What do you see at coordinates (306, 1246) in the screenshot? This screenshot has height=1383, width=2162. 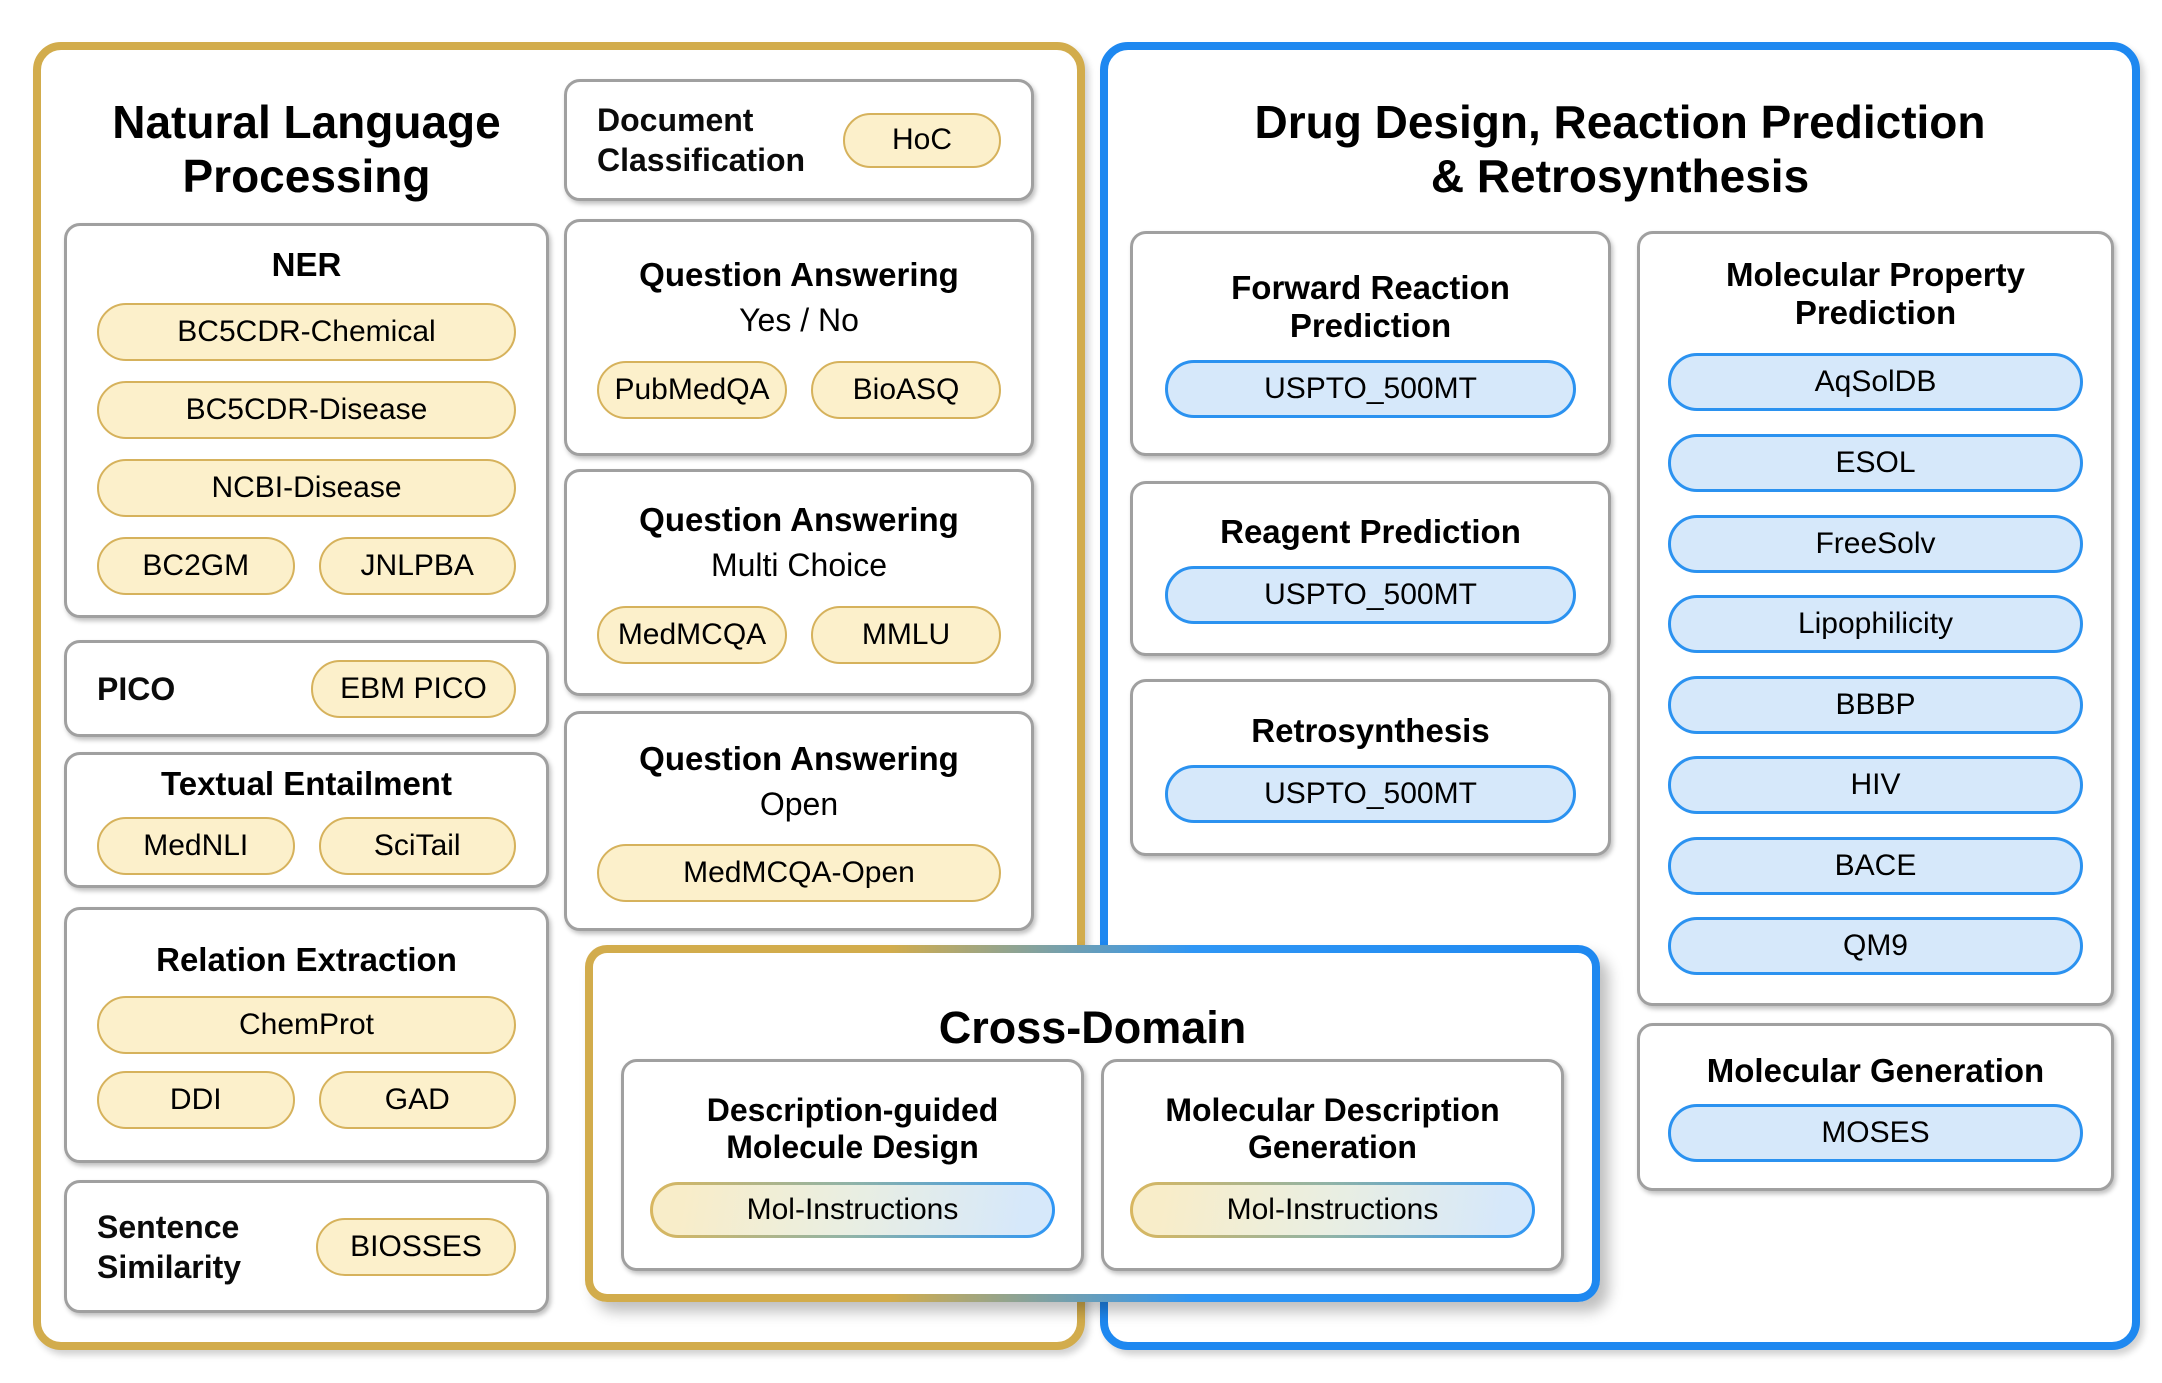 I see `sentence-similarity-box: Sentence Similarity BIOSSES` at bounding box center [306, 1246].